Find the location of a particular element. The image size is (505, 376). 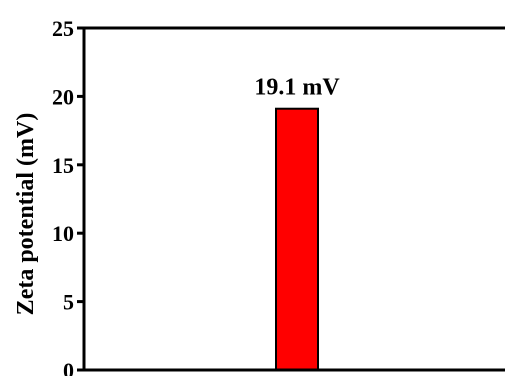

data-labels: 19.1 mV is located at coordinates (297, 88).